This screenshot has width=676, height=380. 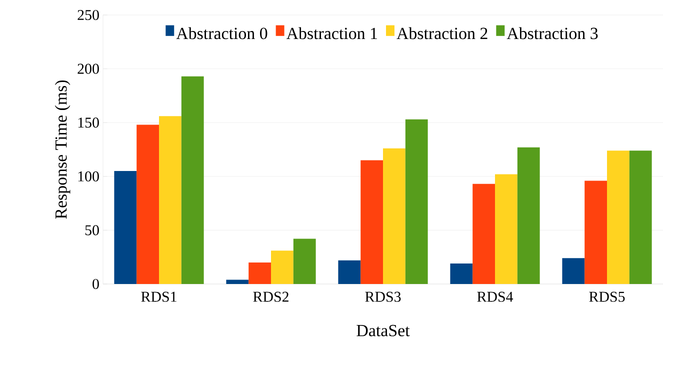 What do you see at coordinates (88, 123) in the screenshot?
I see `y-tick-label: 150` at bounding box center [88, 123].